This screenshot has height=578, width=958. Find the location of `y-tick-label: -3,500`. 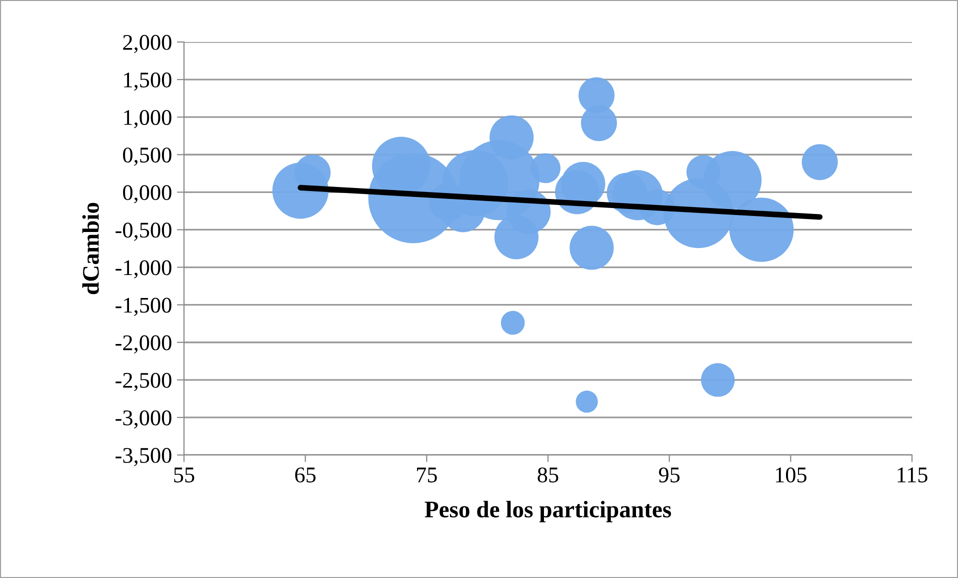

y-tick-label: -3,500 is located at coordinates (144, 457).